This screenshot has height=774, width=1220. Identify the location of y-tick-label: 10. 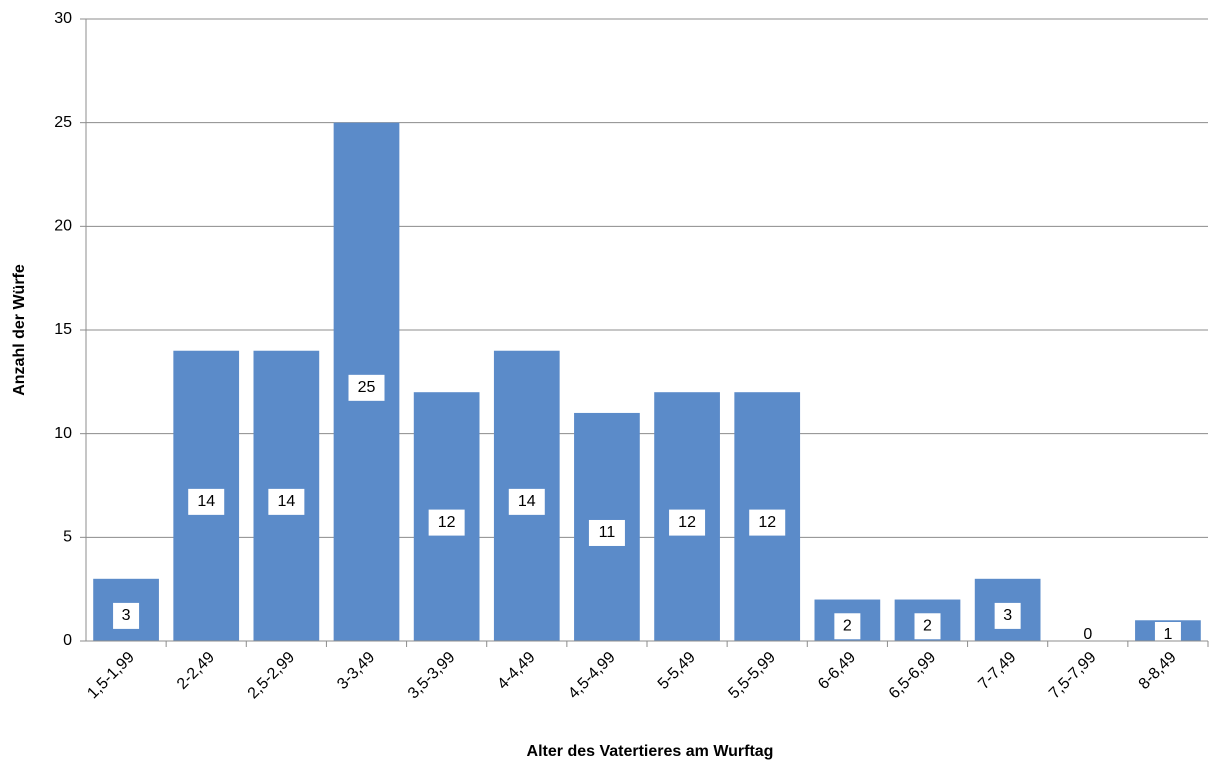
(63, 433).